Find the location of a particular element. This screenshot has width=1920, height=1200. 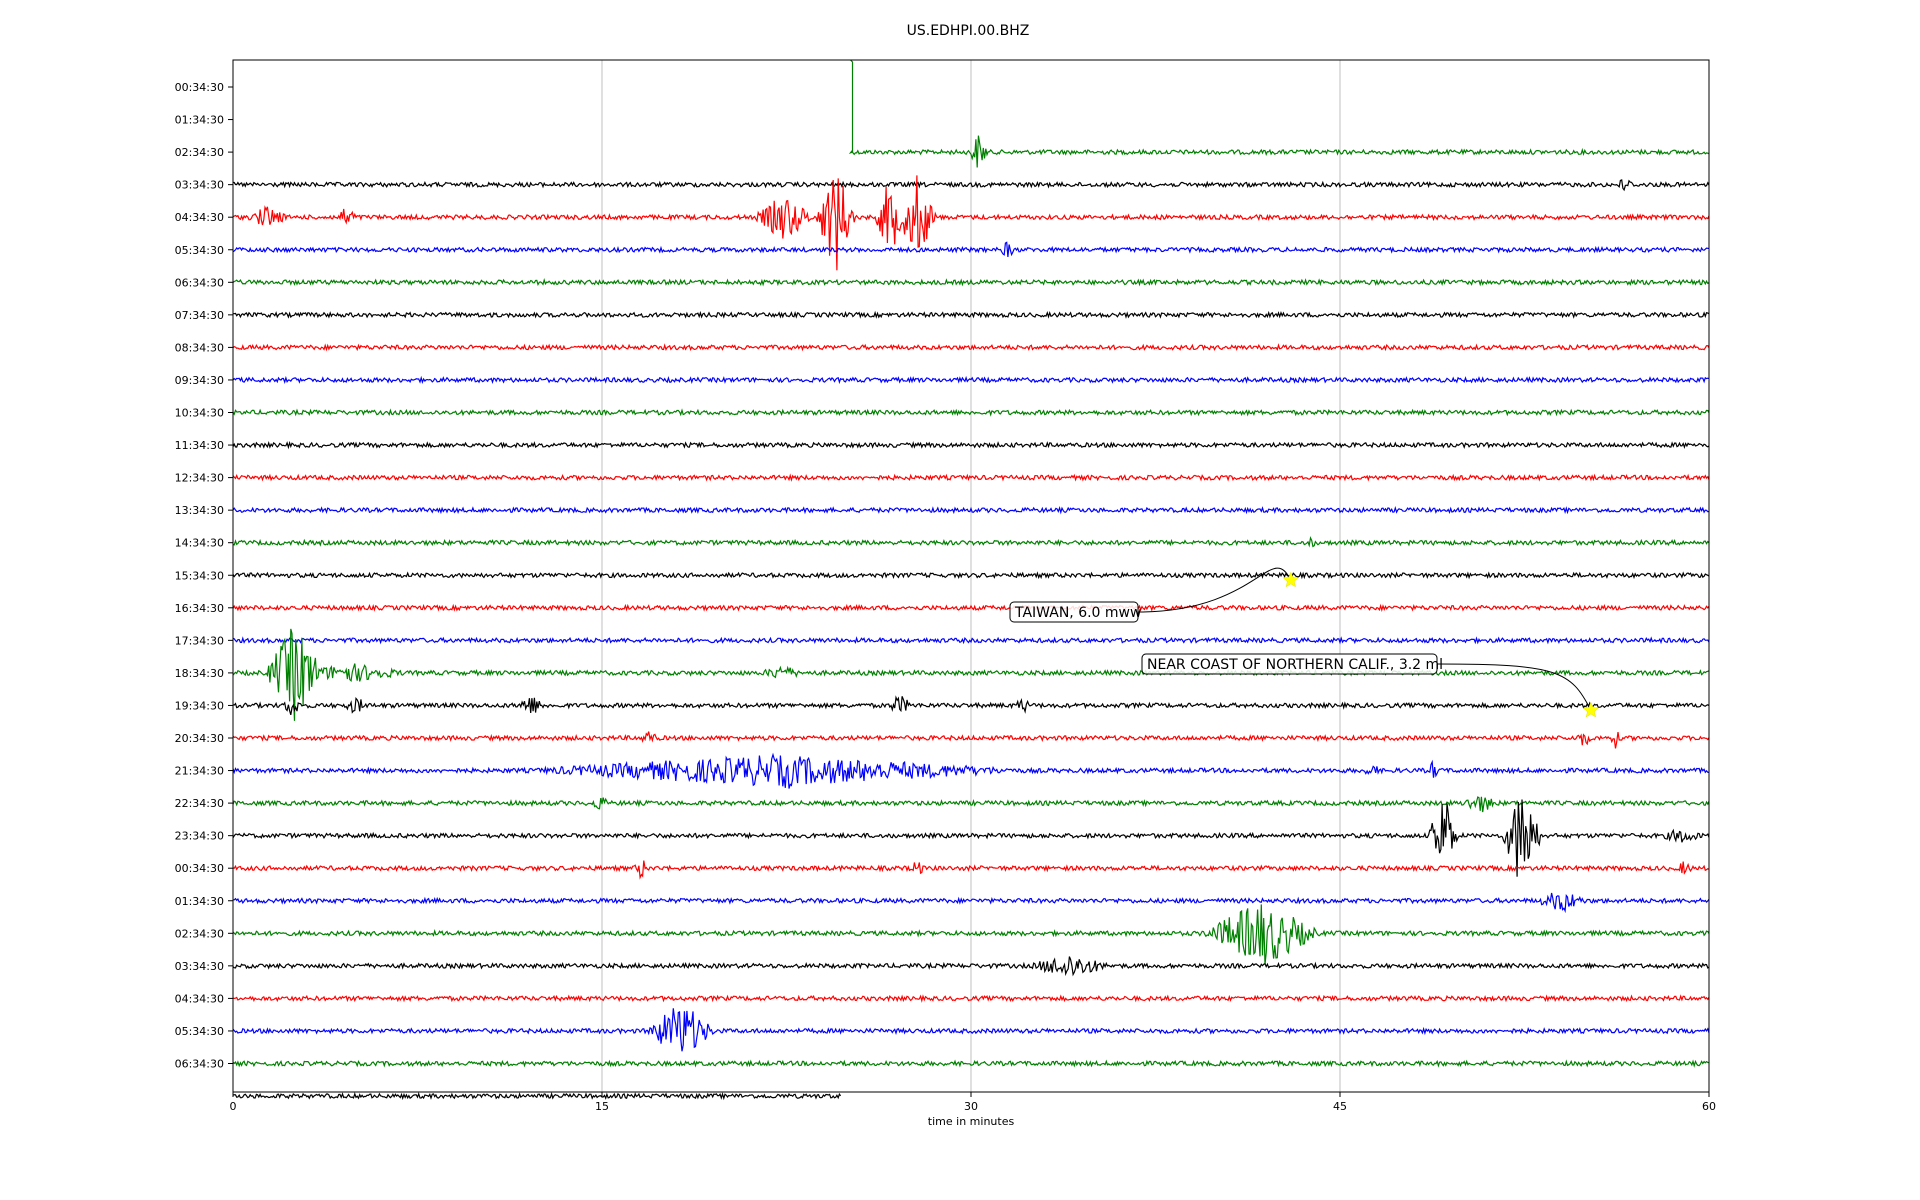

y-tick-label: 09:34:30 is located at coordinates (199, 380).